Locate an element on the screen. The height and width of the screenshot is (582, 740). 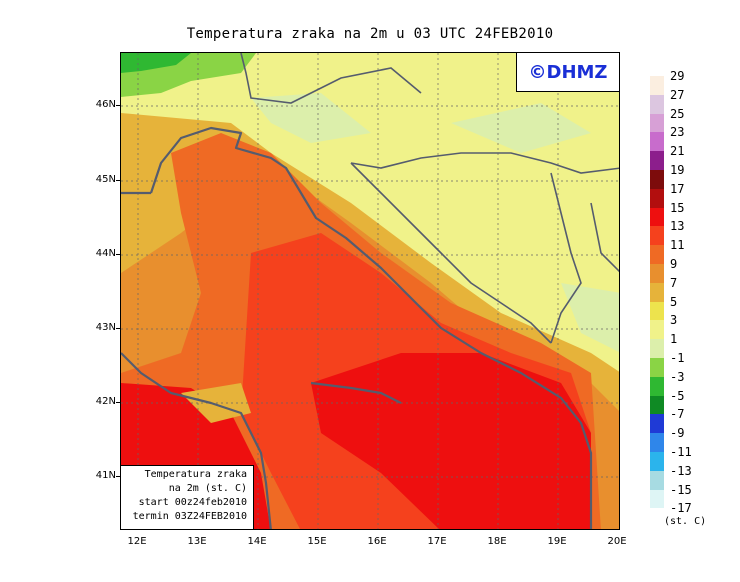
legend-label: 29 is located at coordinates (677, 76).